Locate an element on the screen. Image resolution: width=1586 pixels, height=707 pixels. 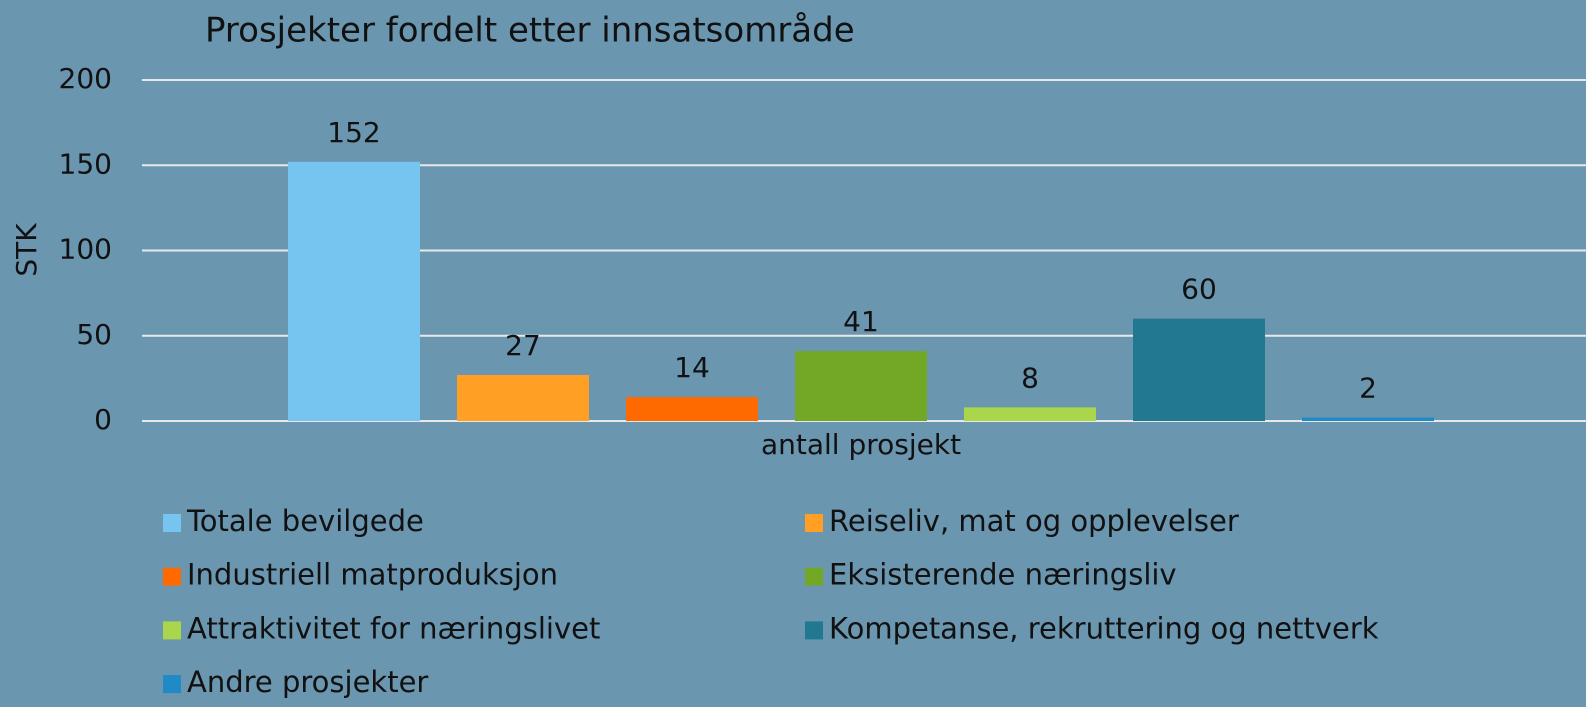
data-label: 14 is located at coordinates (692, 367).